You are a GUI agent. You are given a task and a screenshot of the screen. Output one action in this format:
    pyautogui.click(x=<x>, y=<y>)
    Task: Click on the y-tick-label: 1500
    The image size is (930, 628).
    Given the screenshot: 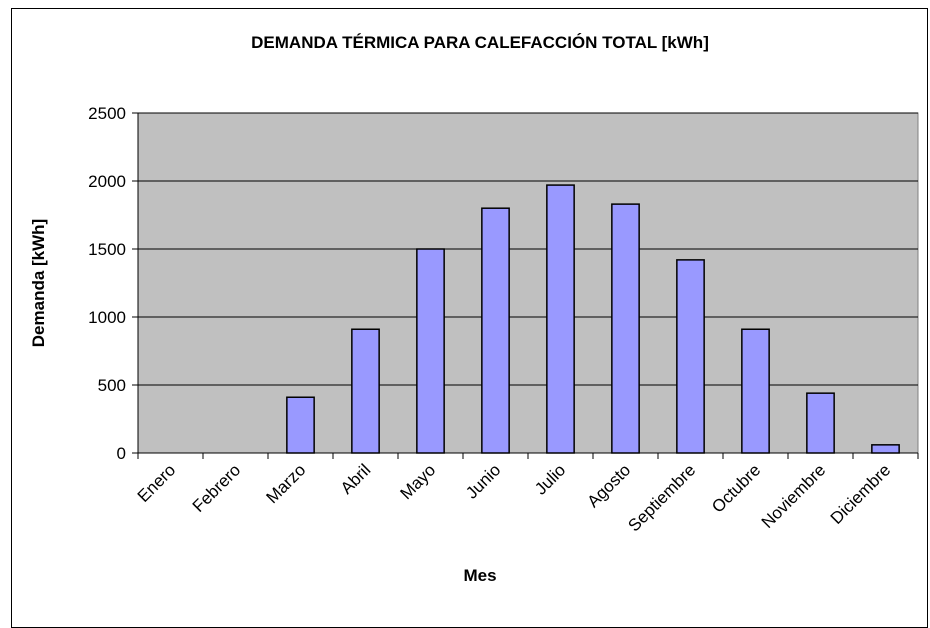 What is the action you would take?
    pyautogui.click(x=107, y=249)
    